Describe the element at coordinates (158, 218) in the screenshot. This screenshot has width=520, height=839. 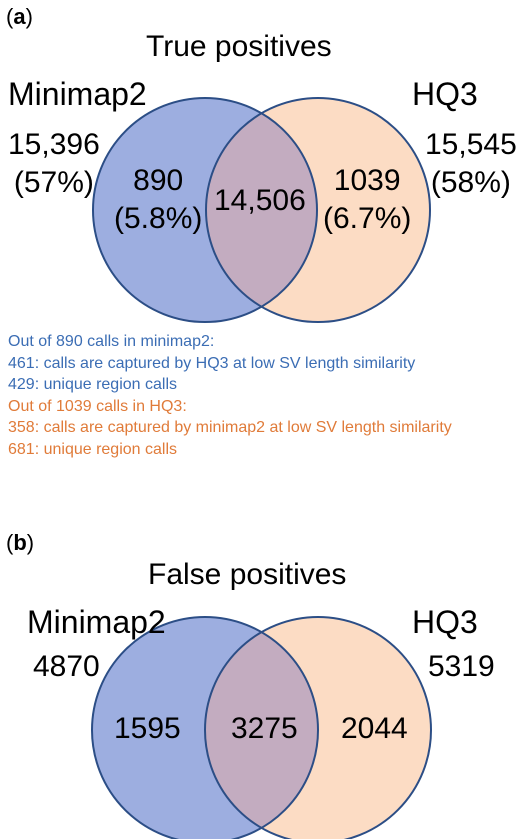
I see `tp-only-minimap2-pct: (5.8%)` at that location.